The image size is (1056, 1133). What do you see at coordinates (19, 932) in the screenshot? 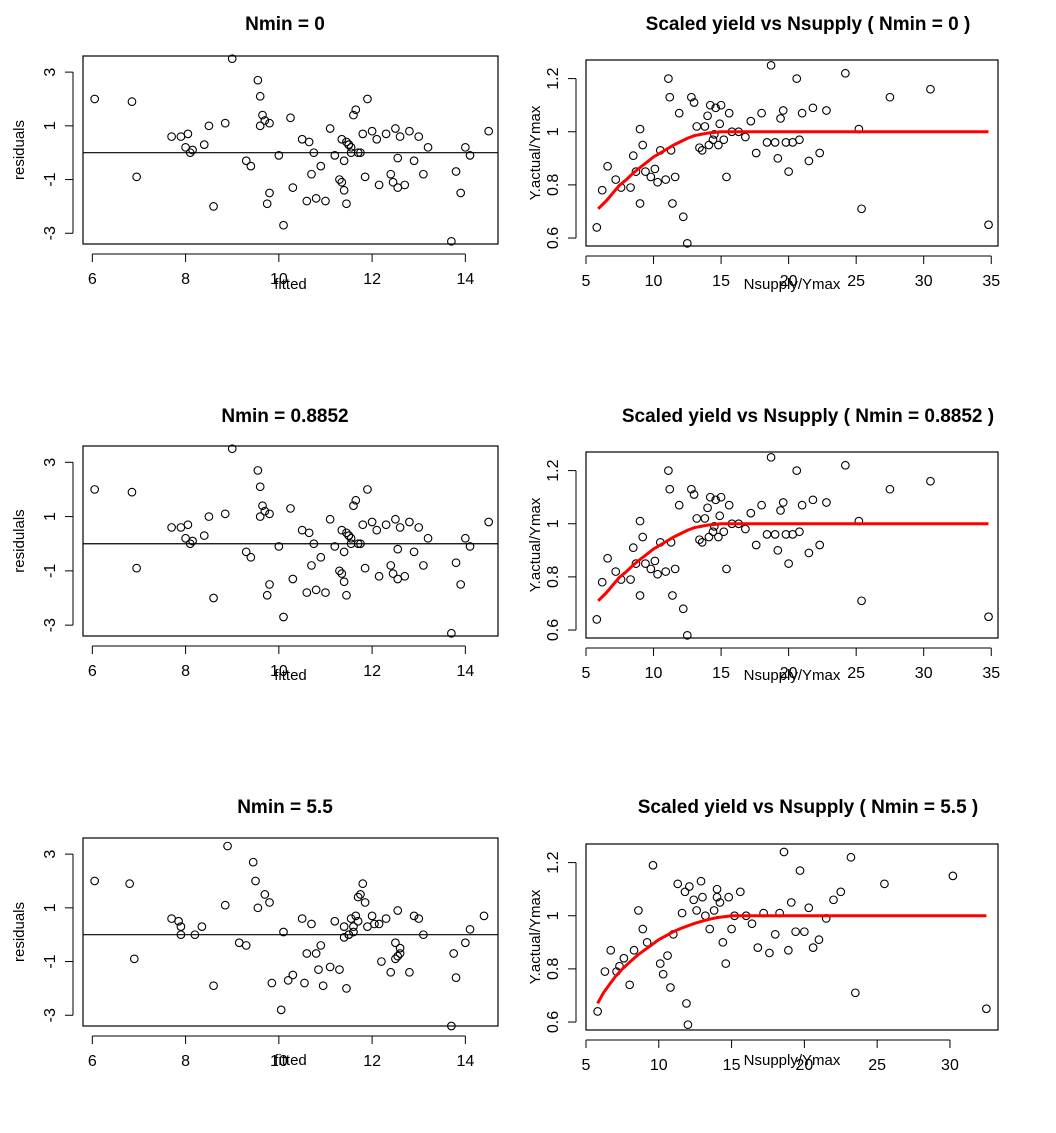
I see `y-axis-label: residuals` at bounding box center [19, 932].